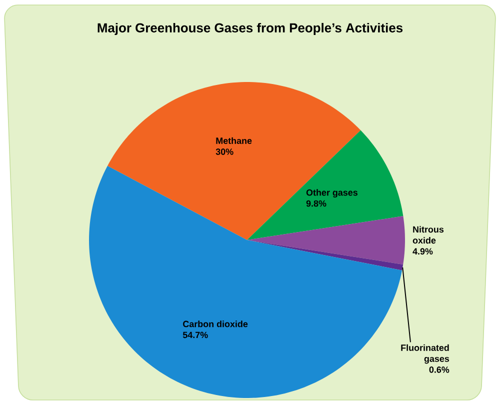 Image resolution: width=500 pixels, height=403 pixels. I want to click on chart-title: Major Greenhouse Gases from People’s Activities, so click(250, 29).